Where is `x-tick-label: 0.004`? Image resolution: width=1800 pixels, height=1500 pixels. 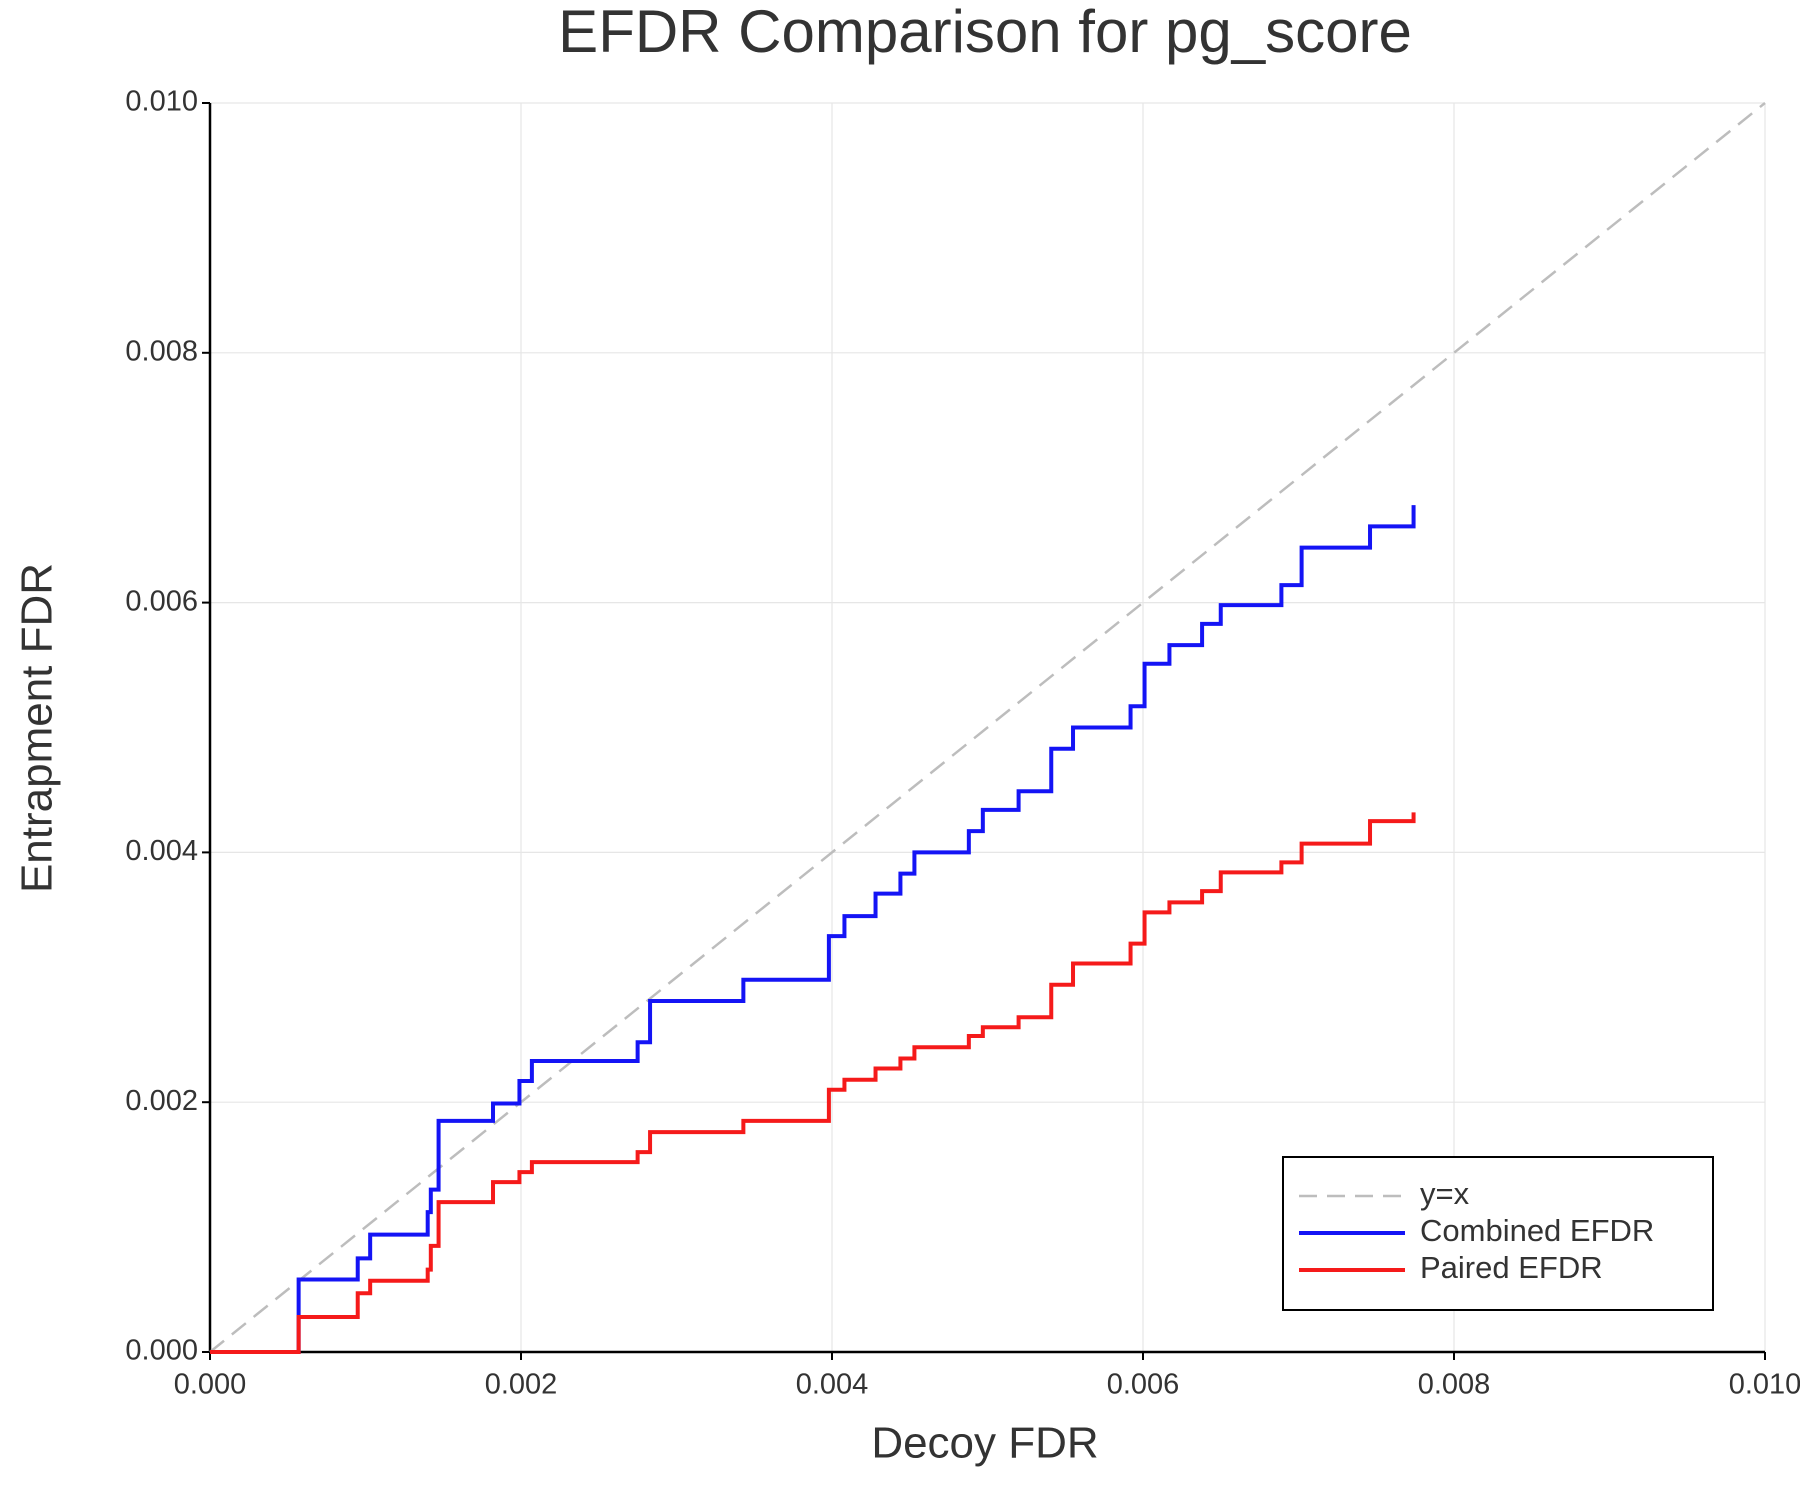
x-tick-label: 0.004 is located at coordinates (832, 1385).